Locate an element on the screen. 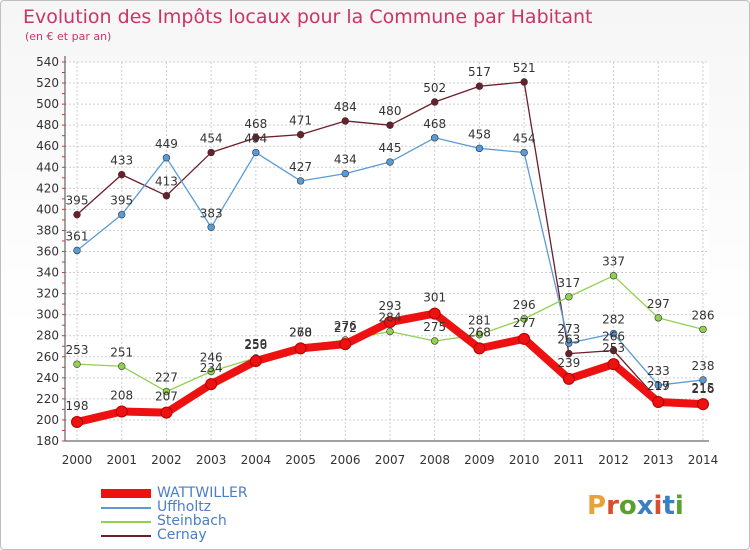  data-label-steinbach: 246 is located at coordinates (211, 358).